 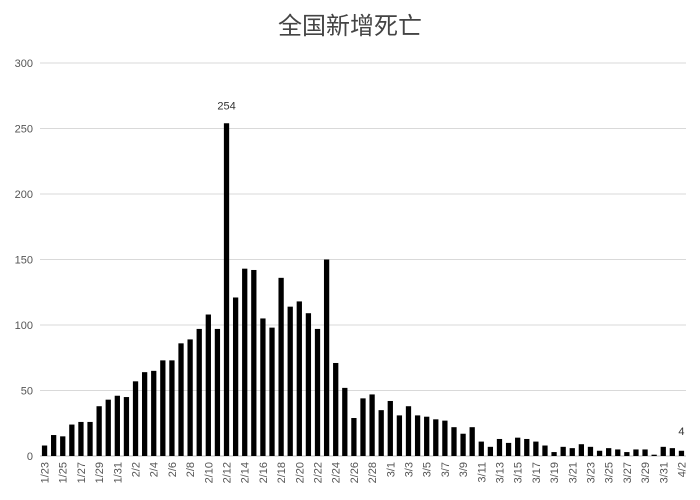 I want to click on x-tick-label: 1/27, so click(x=82, y=472).